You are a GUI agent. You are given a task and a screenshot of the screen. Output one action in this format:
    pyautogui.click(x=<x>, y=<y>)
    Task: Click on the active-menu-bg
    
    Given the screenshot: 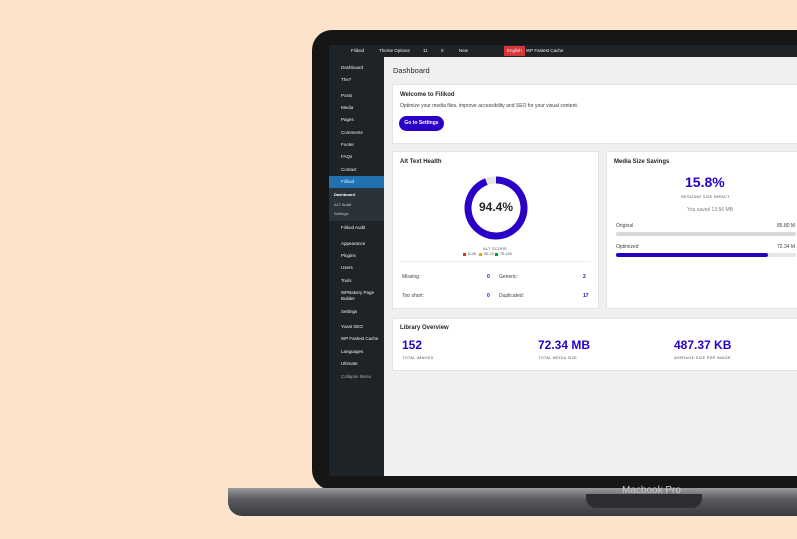 What is the action you would take?
    pyautogui.click(x=356, y=182)
    